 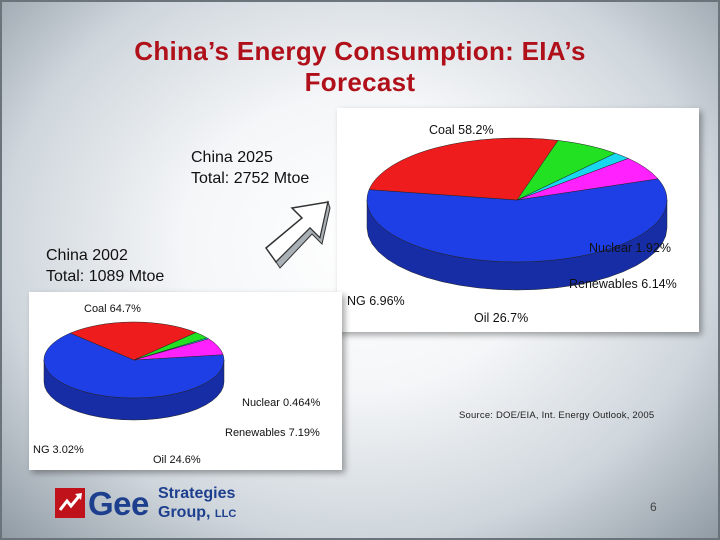 I want to click on logo-mark-icon, so click(x=70, y=503).